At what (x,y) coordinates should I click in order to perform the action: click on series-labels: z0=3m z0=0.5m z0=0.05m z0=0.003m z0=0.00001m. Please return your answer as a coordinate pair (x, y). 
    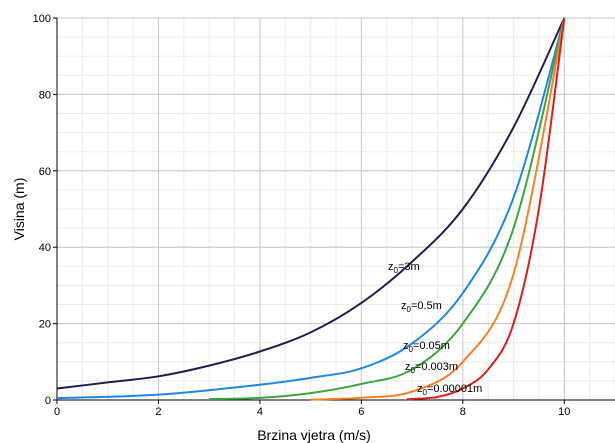
    Looking at the image, I should click on (435, 329).